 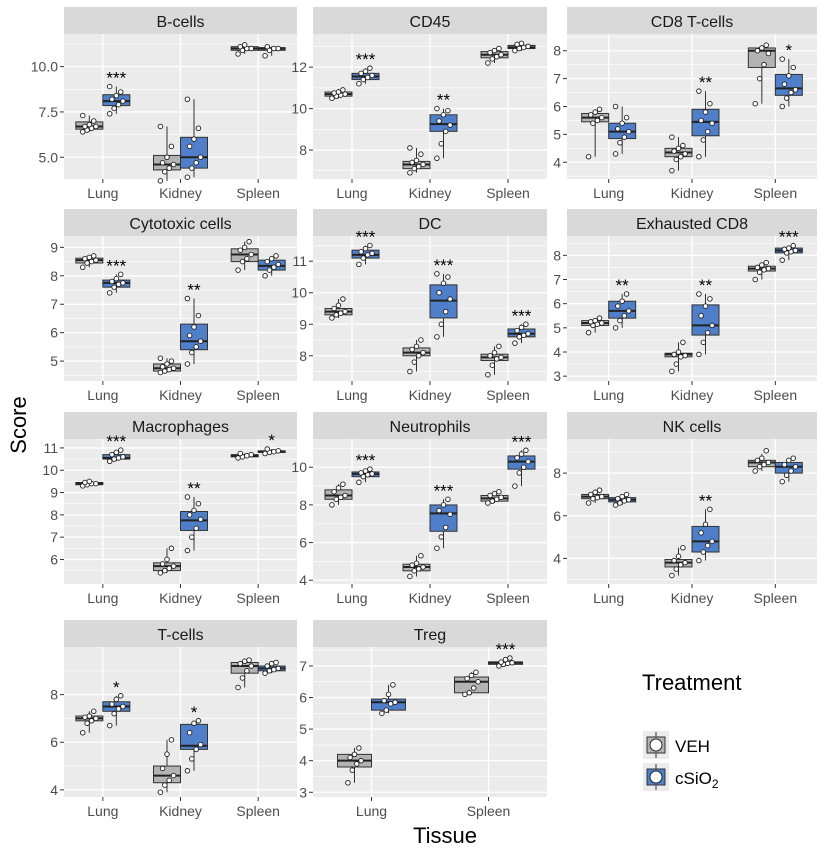 What do you see at coordinates (164, 104) in the screenshot?
I see `panel-b-cells: B-cells 5.0 7.5 10.0 Lung Kidney Spleen ***` at bounding box center [164, 104].